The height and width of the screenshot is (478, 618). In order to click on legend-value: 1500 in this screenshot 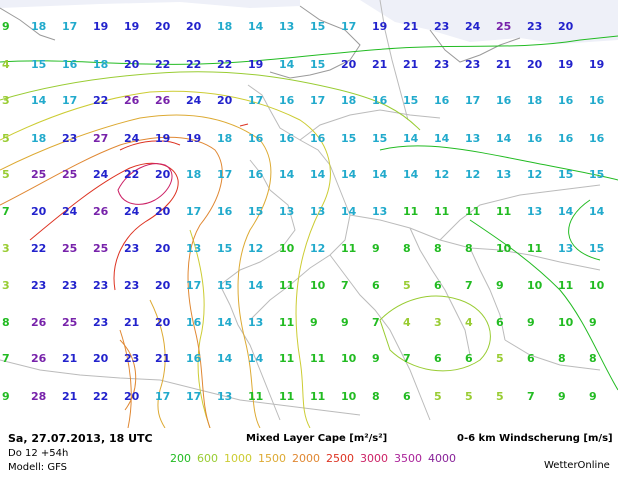, I will do `click(272, 458)`.